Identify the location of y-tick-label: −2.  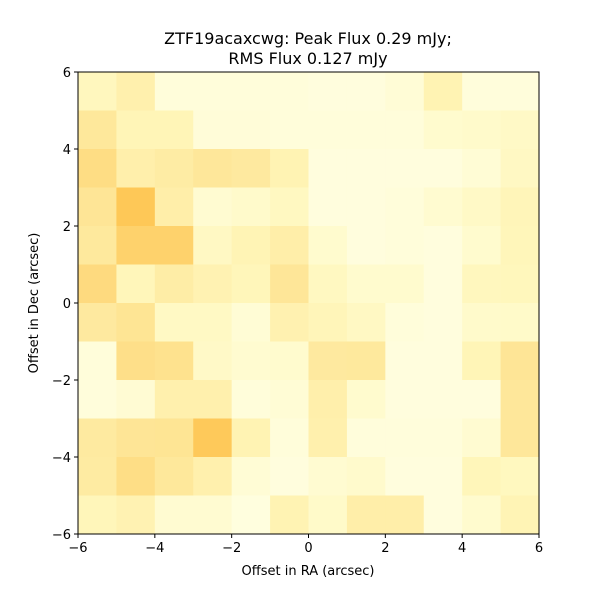
(61, 381).